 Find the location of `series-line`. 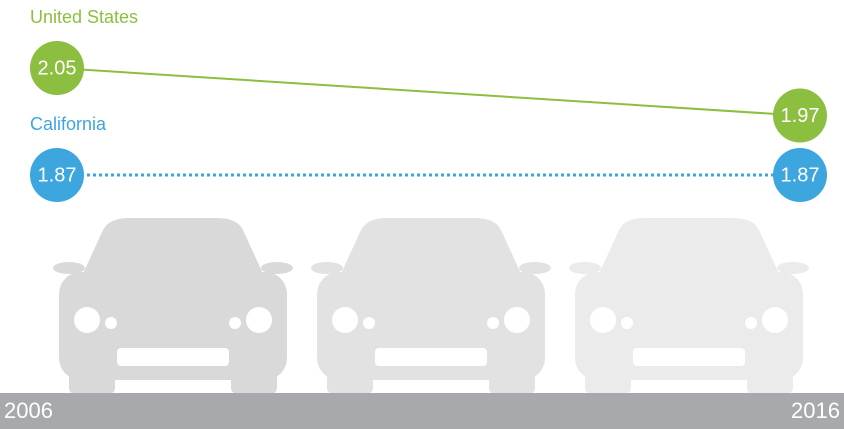

series-line is located at coordinates (428, 92).